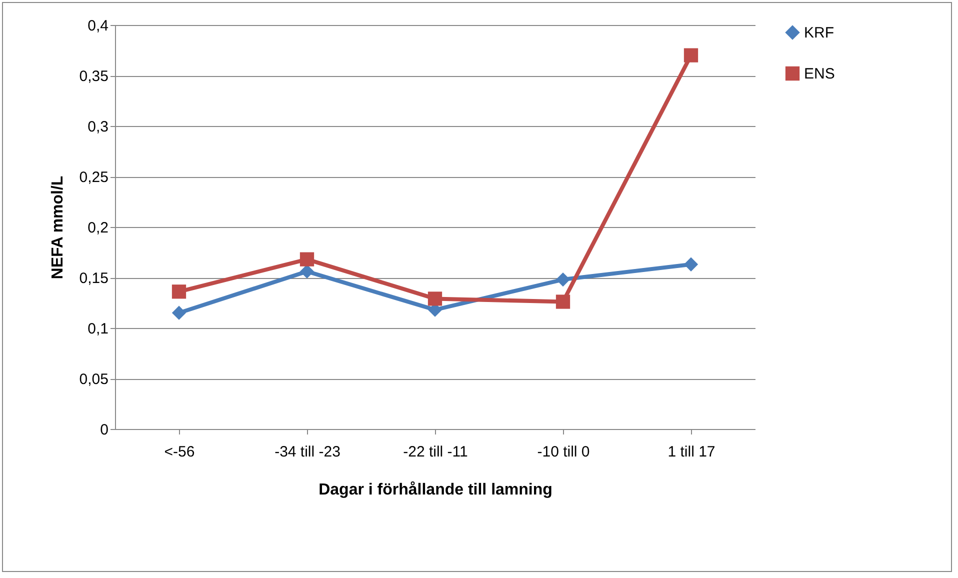 This screenshot has height=578, width=958. What do you see at coordinates (819, 74) in the screenshot?
I see `legend-label: ENS` at bounding box center [819, 74].